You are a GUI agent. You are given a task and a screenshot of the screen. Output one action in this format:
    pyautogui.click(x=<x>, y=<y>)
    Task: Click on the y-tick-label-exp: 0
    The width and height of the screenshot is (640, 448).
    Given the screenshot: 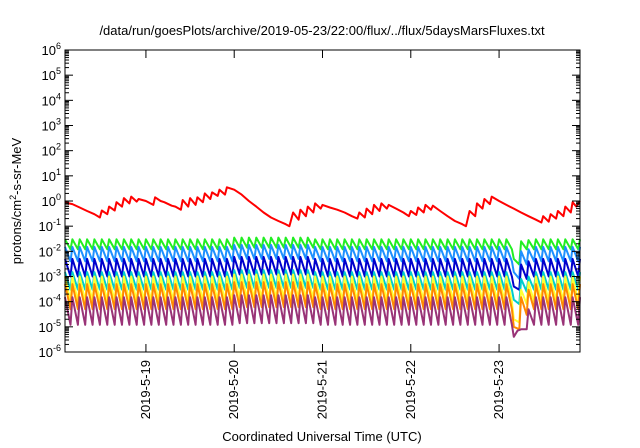 What is the action you would take?
    pyautogui.click(x=58, y=197)
    